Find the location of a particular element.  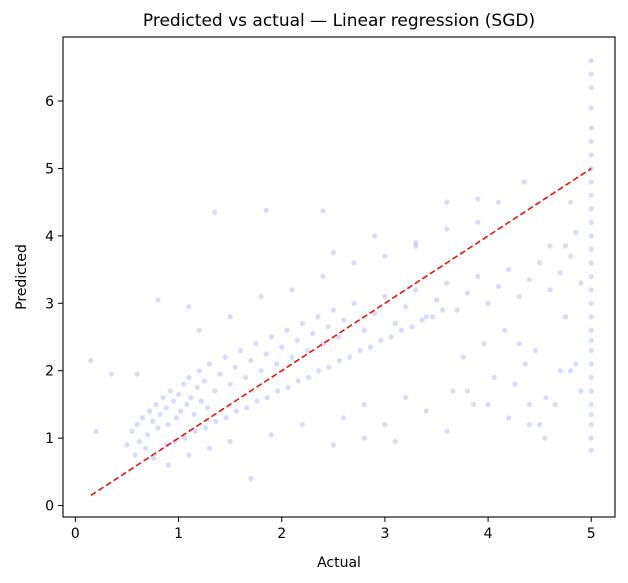

x-tick-label: 5 is located at coordinates (591, 534).